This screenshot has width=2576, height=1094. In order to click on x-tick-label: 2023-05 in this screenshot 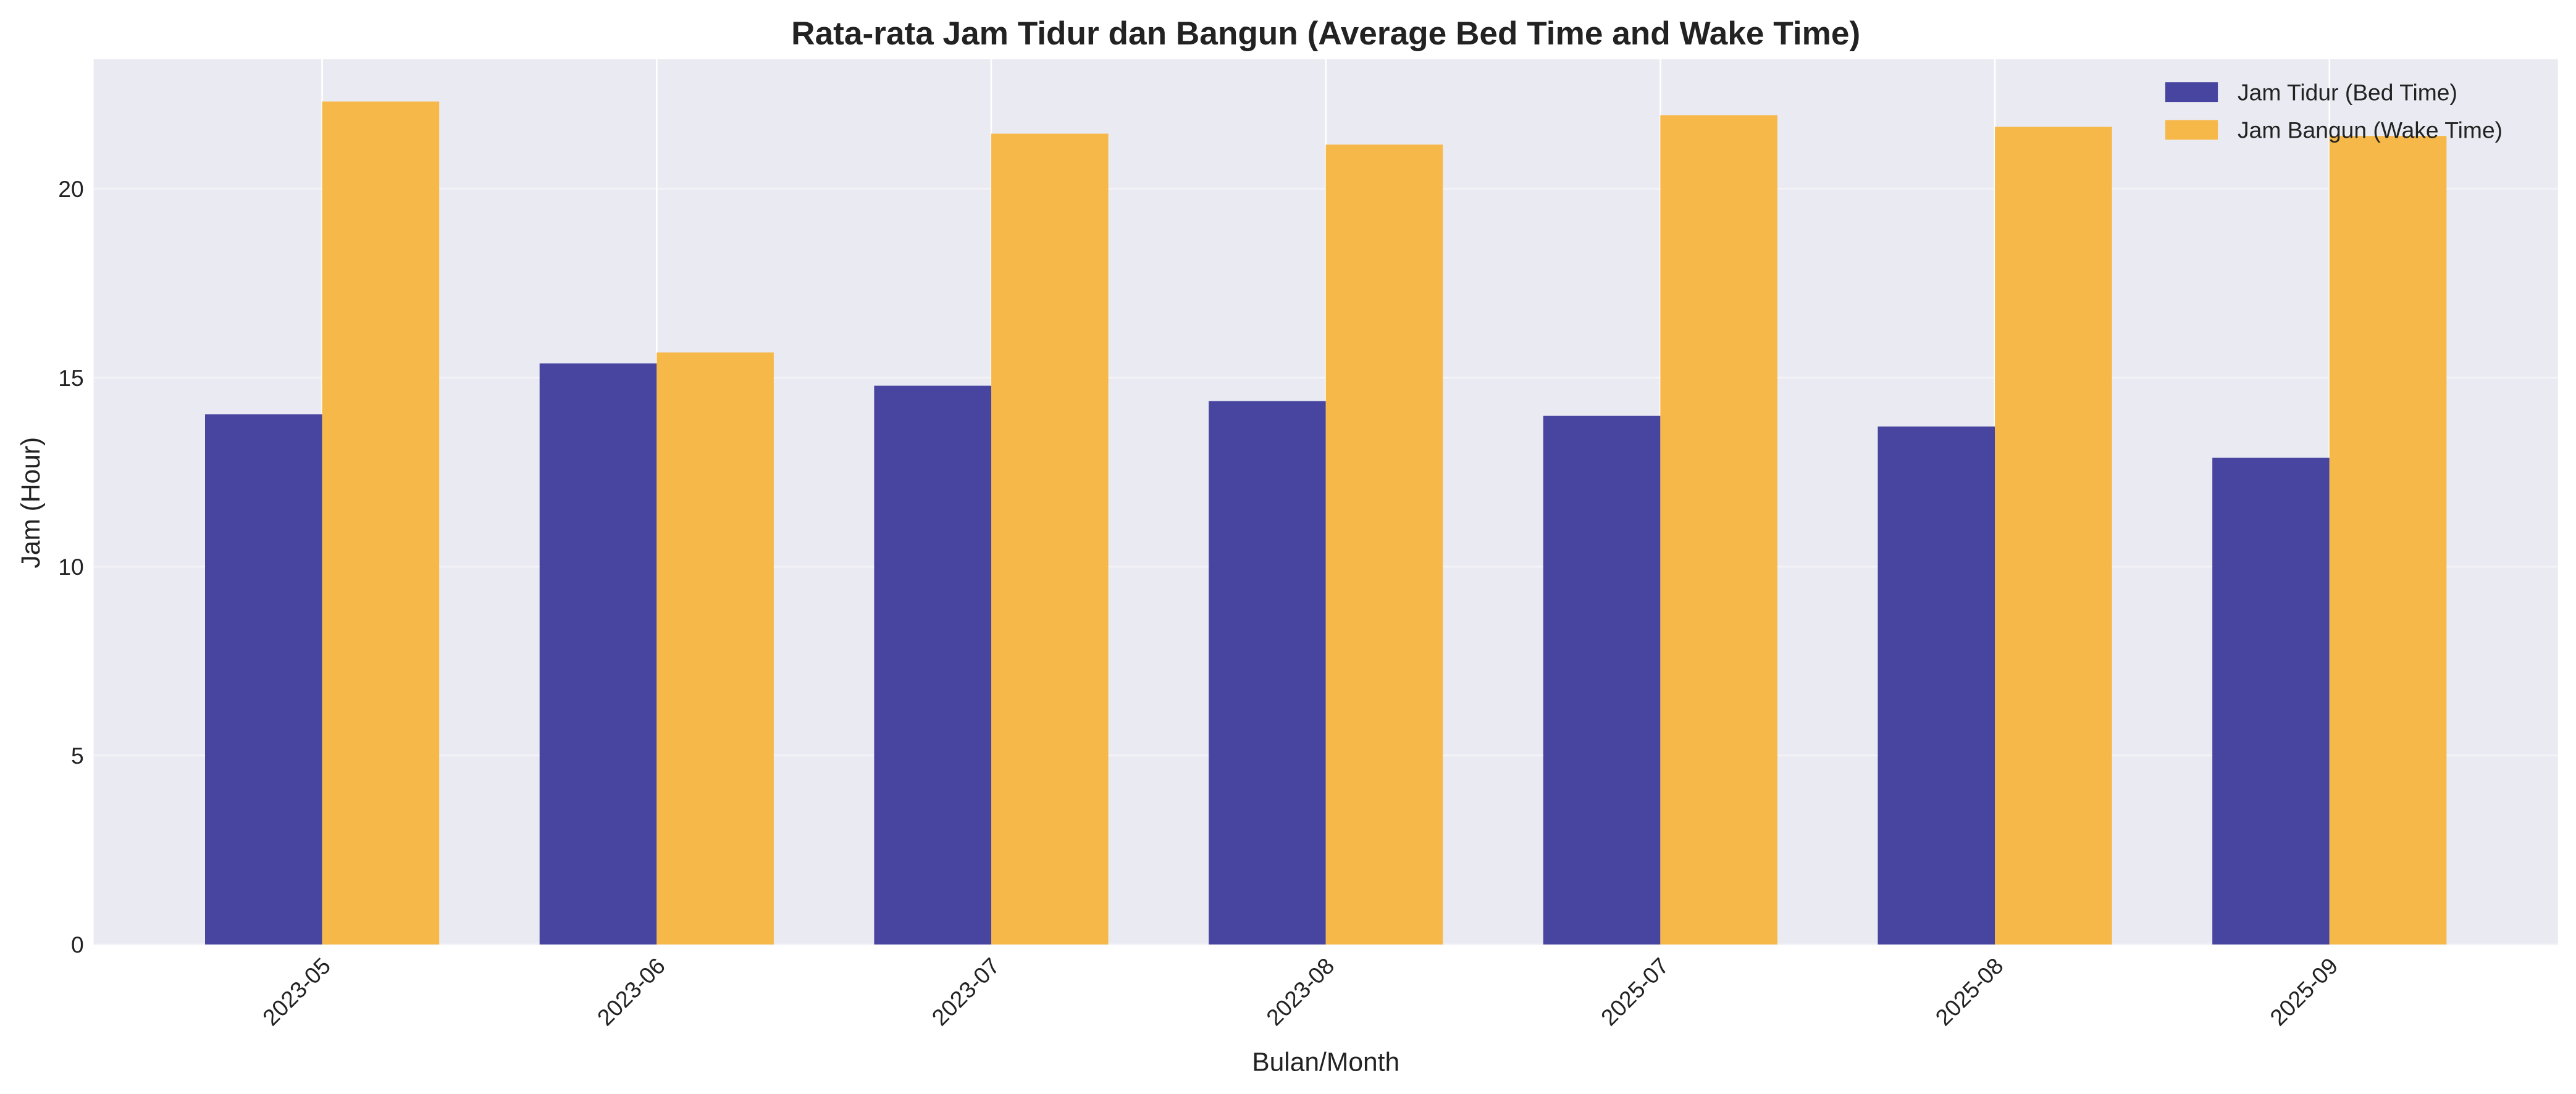, I will do `click(296, 992)`.